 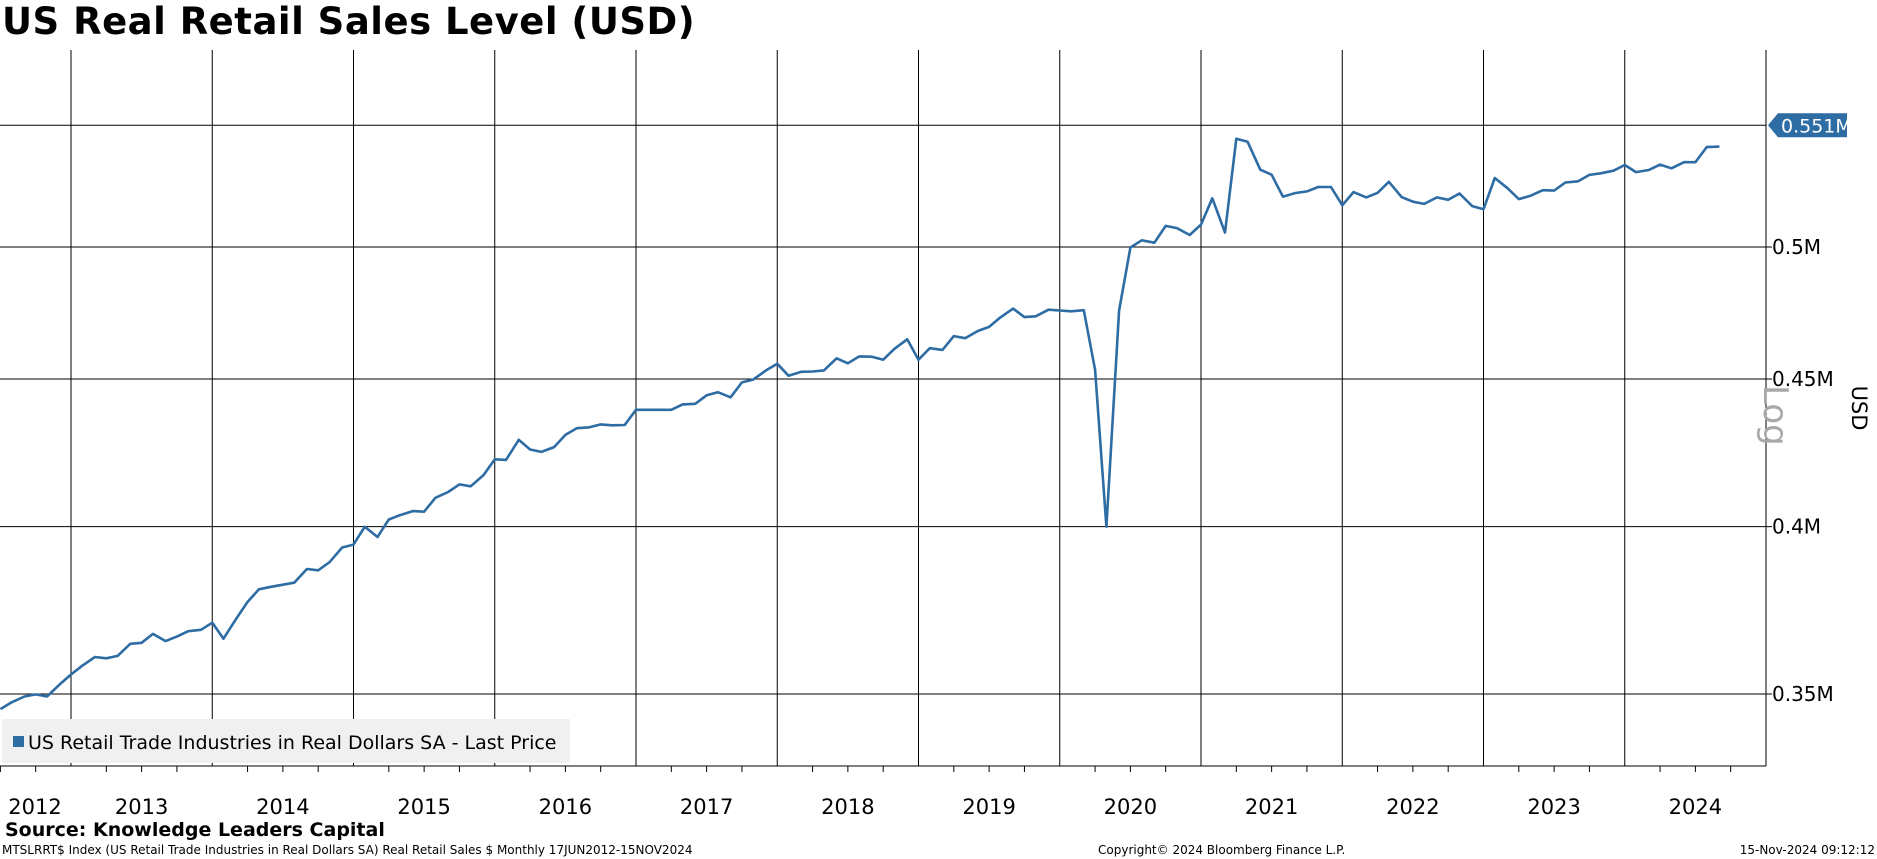 I want to click on y-tick-label: 0.35M, so click(x=1803, y=694).